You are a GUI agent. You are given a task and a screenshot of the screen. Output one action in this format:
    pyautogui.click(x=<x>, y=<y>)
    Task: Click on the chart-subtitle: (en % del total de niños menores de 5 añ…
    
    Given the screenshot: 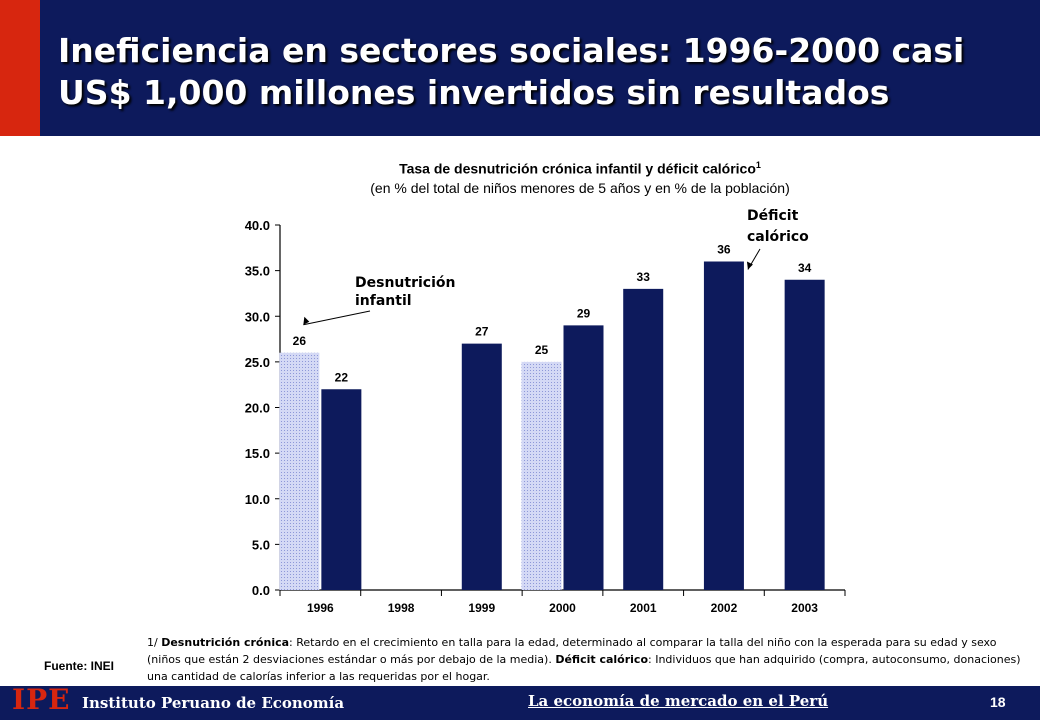 What is the action you would take?
    pyautogui.click(x=580, y=188)
    